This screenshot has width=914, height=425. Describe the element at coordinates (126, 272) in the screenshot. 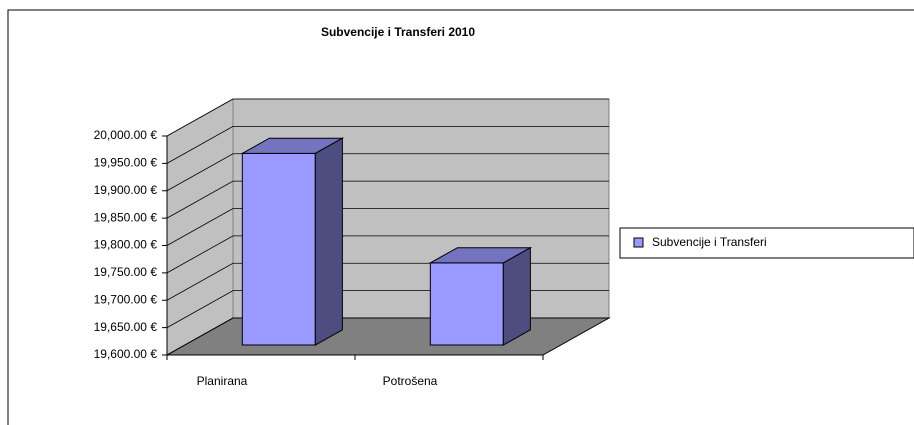

I see `y-tick-label: 19,750.00 €` at that location.